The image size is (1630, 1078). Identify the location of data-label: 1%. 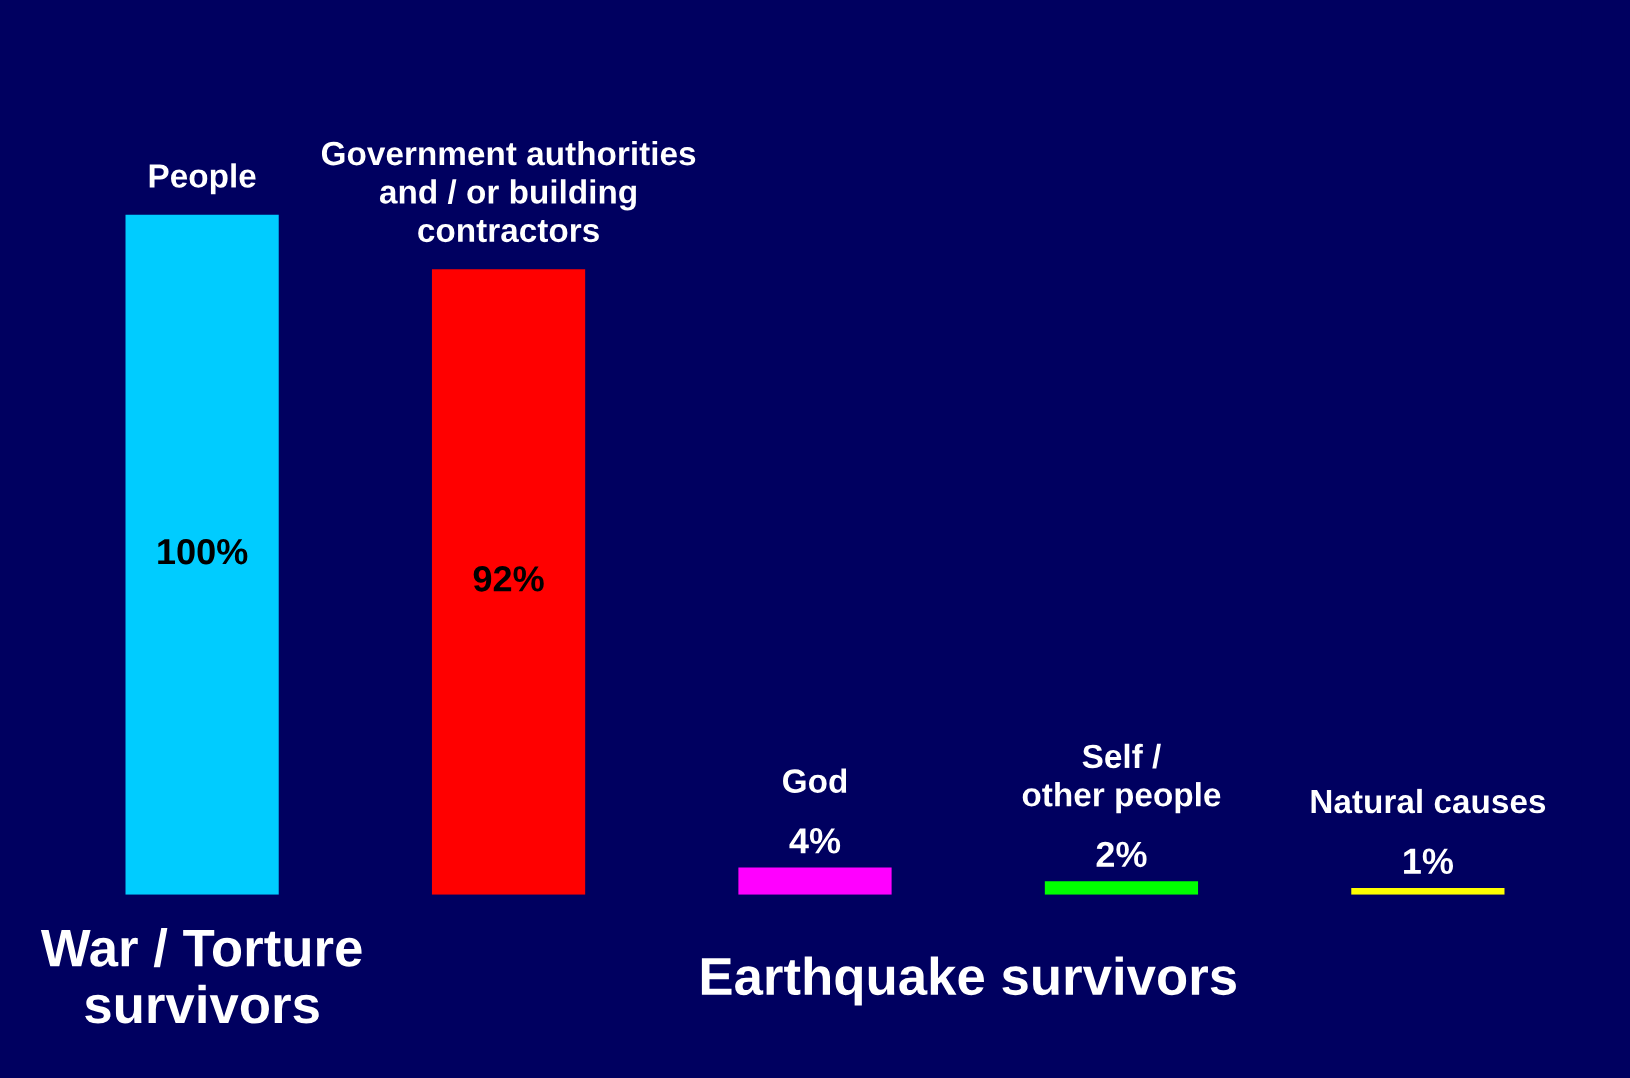
(1429, 861).